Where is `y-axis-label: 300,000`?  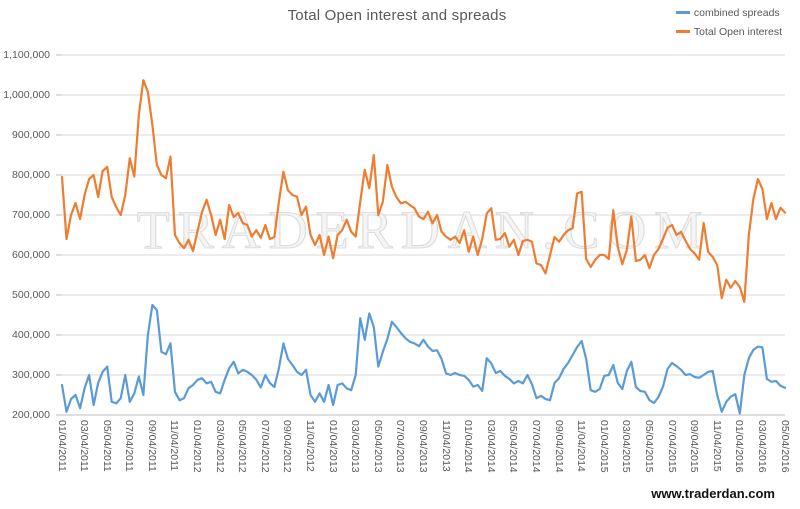
y-axis-label: 300,000 is located at coordinates (31, 374).